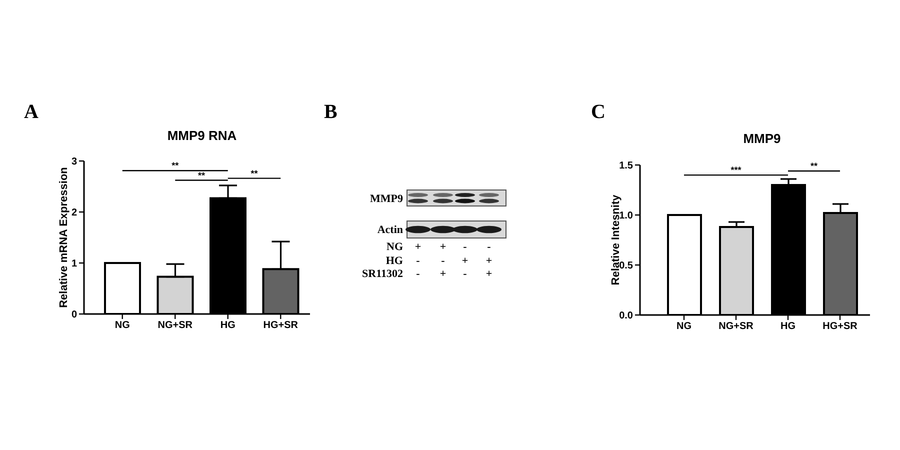  I want to click on y-tick-label: 0, so click(74, 315).